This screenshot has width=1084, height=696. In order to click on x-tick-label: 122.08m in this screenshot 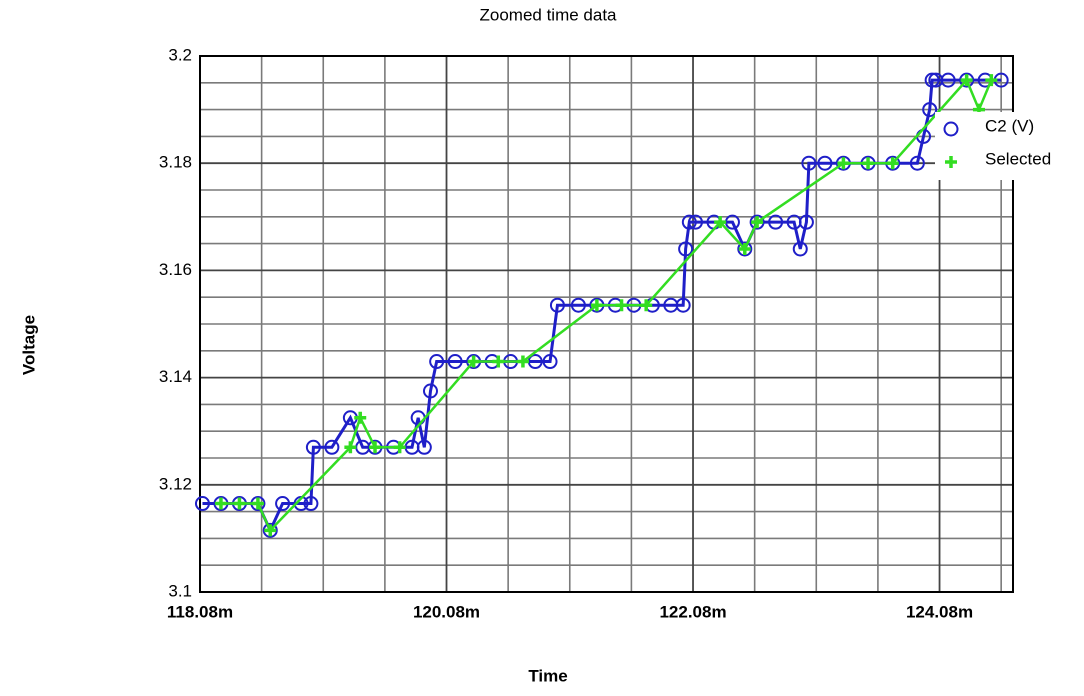, I will do `click(692, 611)`.